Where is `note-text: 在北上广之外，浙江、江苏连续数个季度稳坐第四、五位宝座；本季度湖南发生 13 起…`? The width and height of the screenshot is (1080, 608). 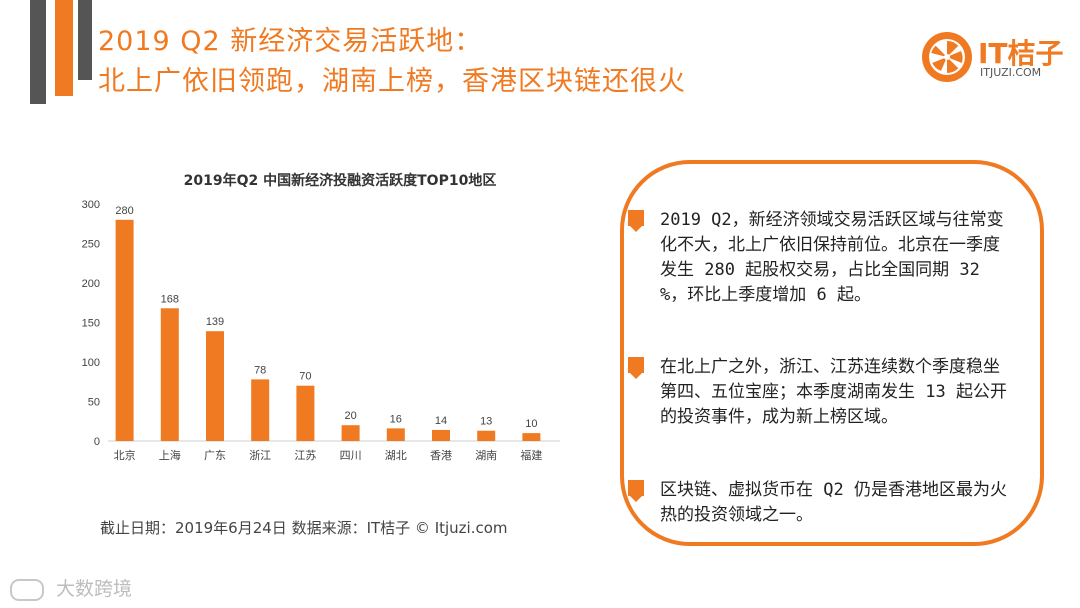 note-text: 在北上广之外，浙江、江苏连续数个季度稳坐第四、五位宝座；本季度湖南发生 13 起… is located at coordinates (833, 392).